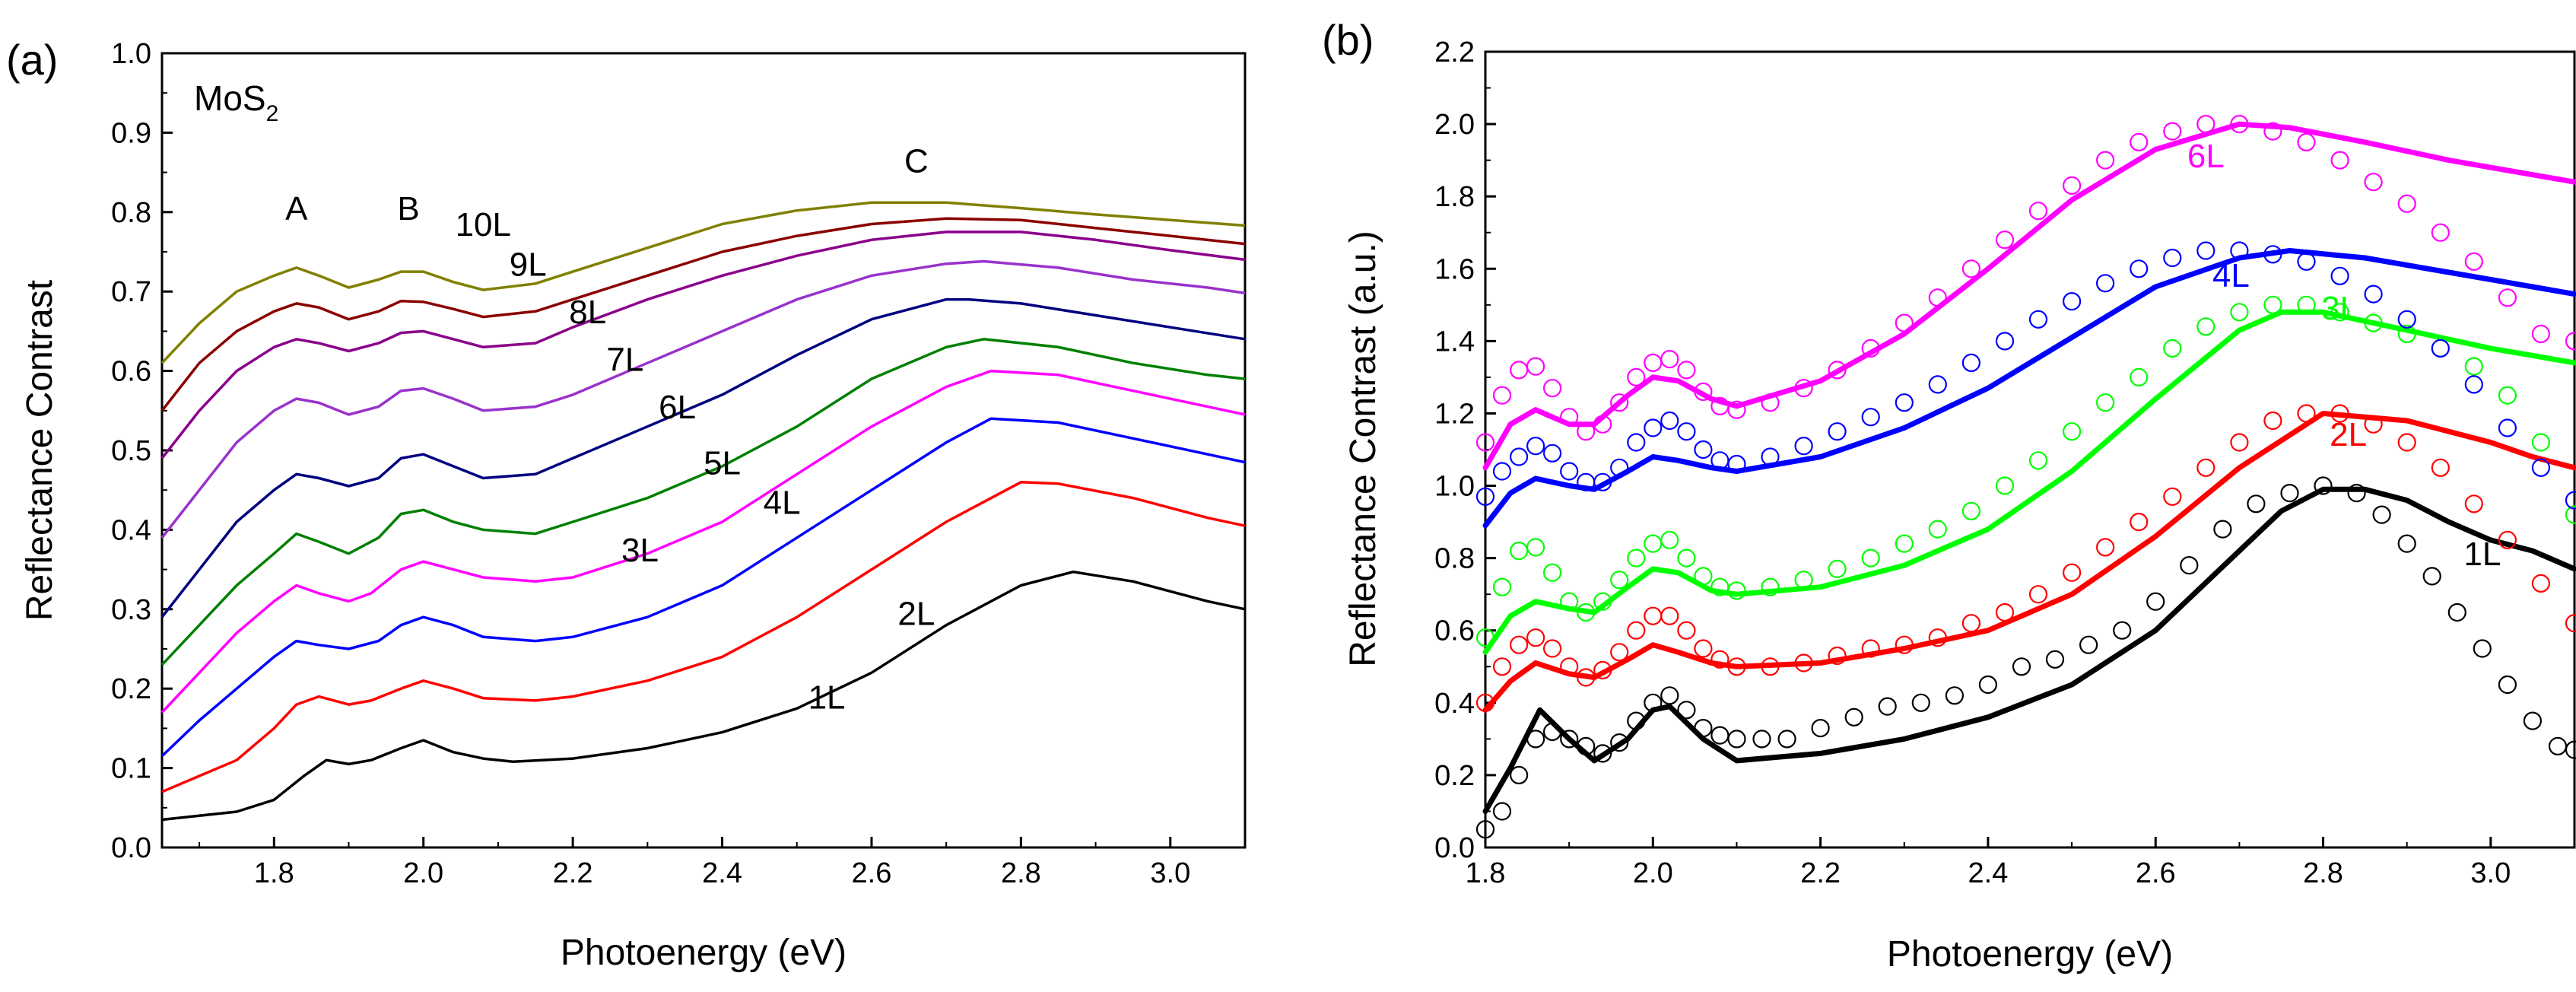  I want to click on x-tick-label: 1.8, so click(1486, 873).